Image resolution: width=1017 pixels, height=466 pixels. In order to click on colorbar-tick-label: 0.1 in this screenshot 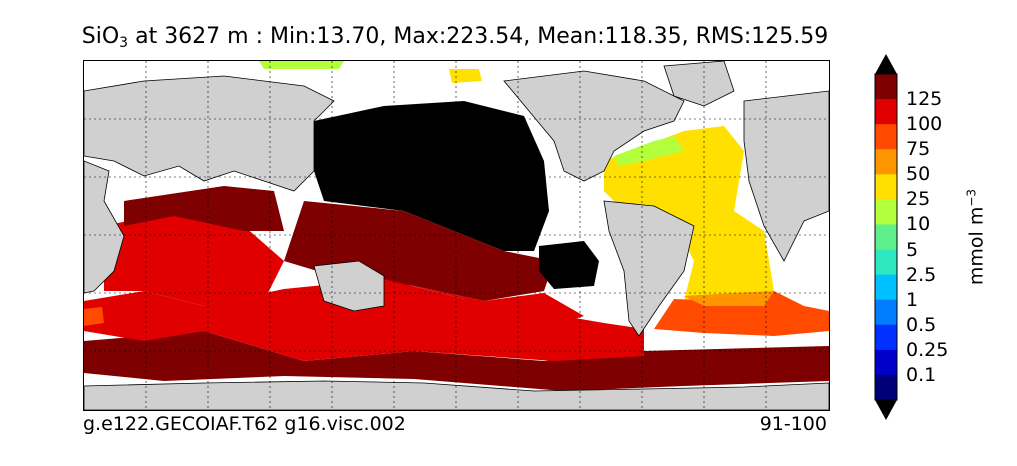, I will do `click(921, 374)`.